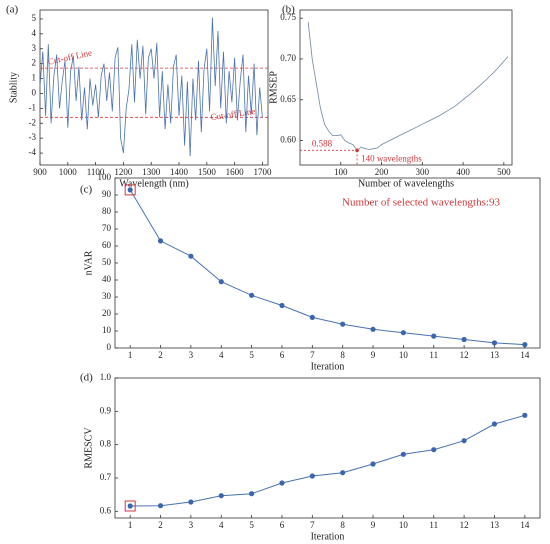 This screenshot has width=550, height=544. Describe the element at coordinates (282, 355) in the screenshot. I see `x-tick-label: 6` at that location.